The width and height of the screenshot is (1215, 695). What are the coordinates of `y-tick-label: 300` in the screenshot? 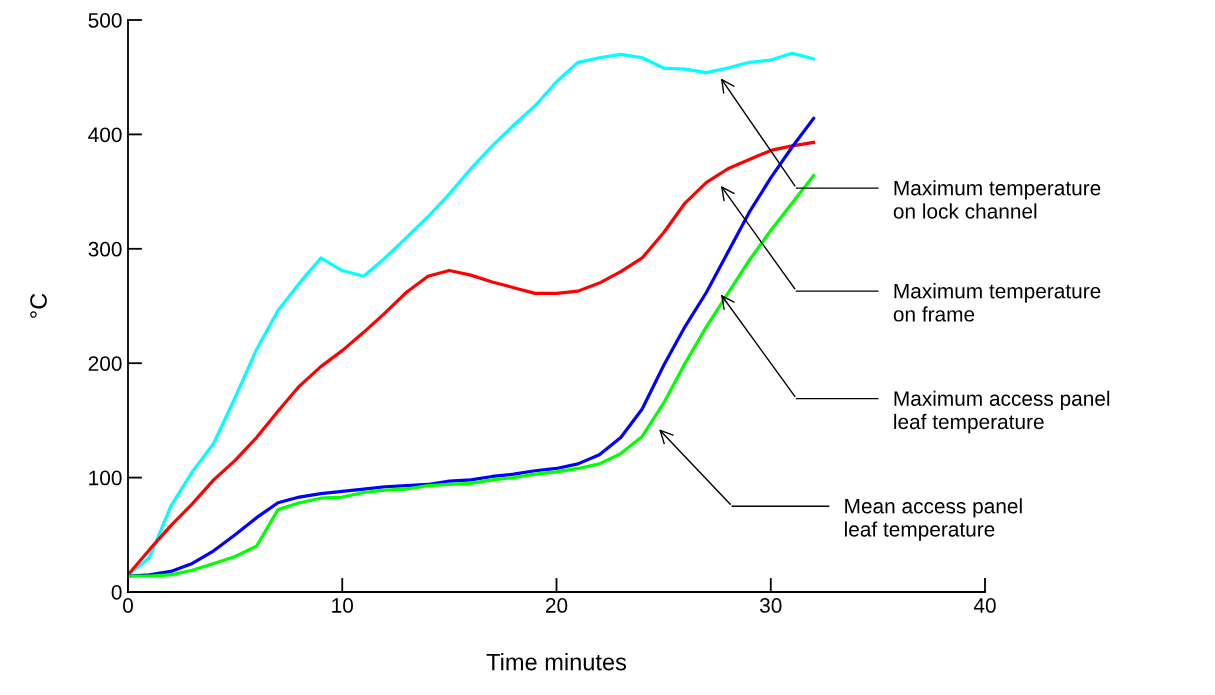 It's located at (105, 249).